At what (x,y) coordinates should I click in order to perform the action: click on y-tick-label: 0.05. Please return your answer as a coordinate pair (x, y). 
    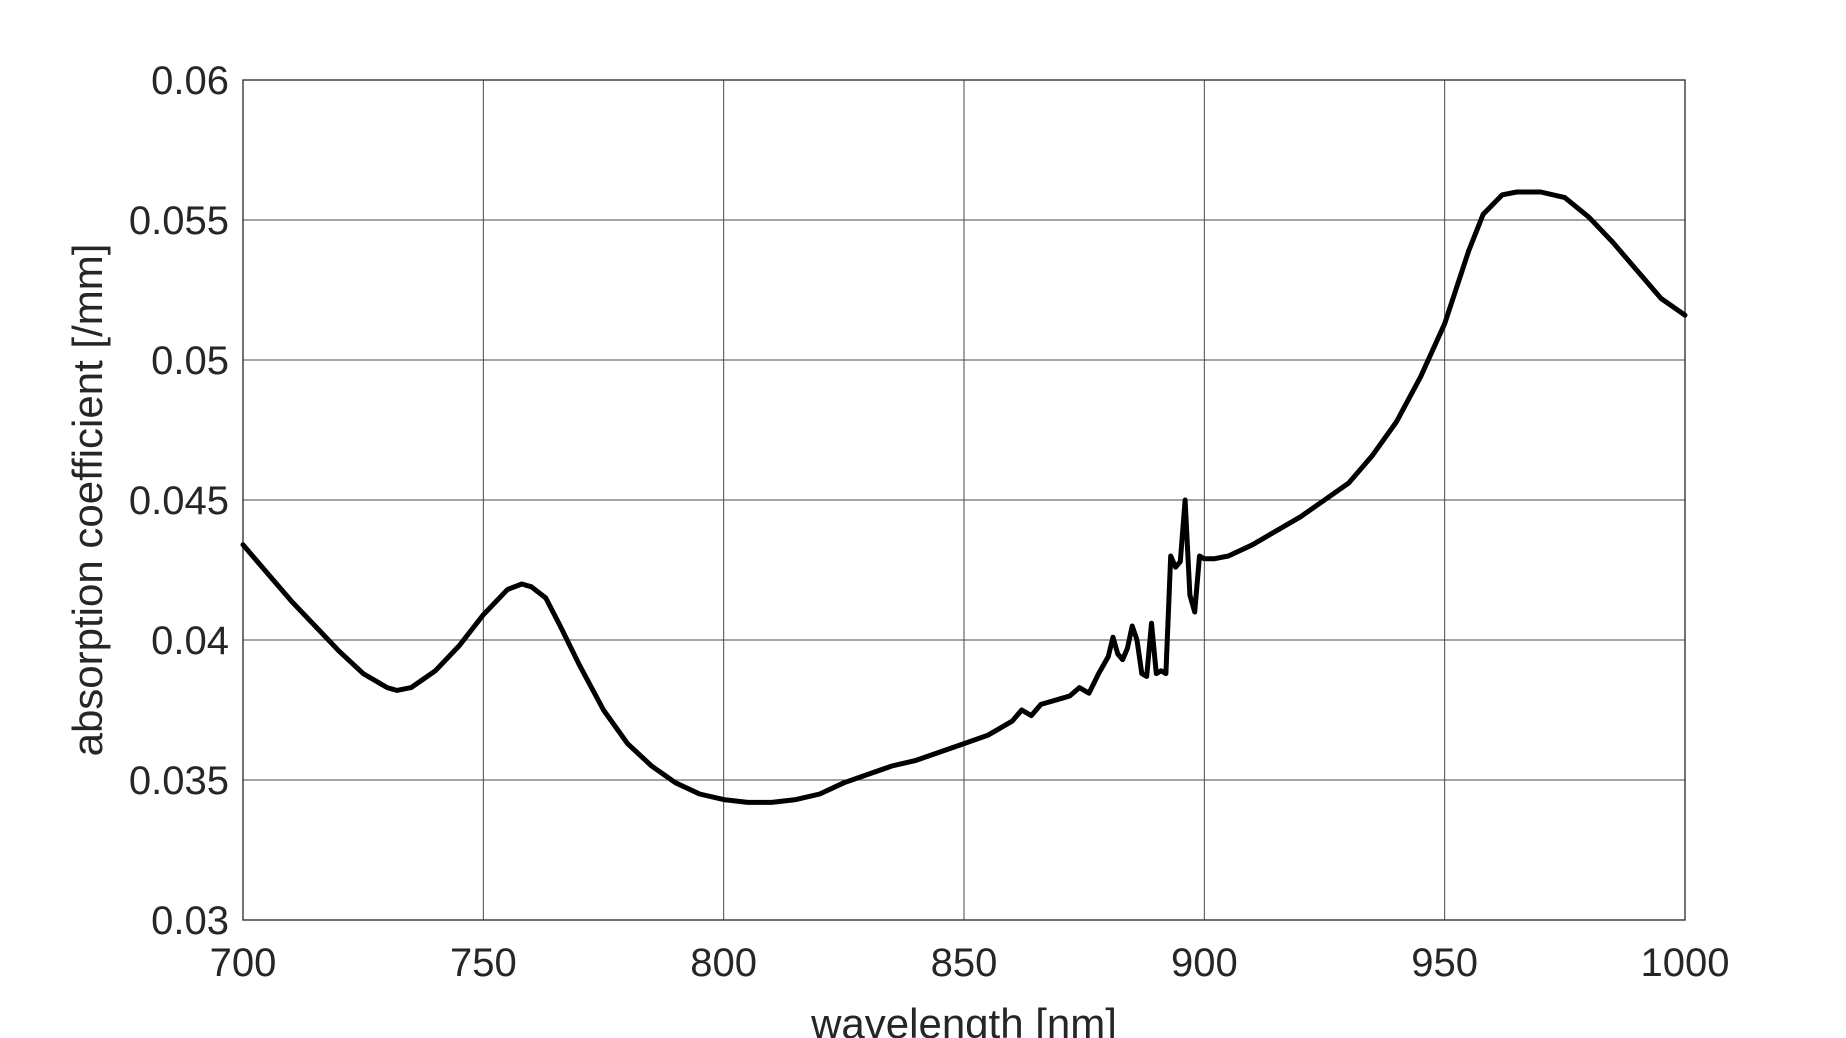
    Looking at the image, I should click on (190, 361).